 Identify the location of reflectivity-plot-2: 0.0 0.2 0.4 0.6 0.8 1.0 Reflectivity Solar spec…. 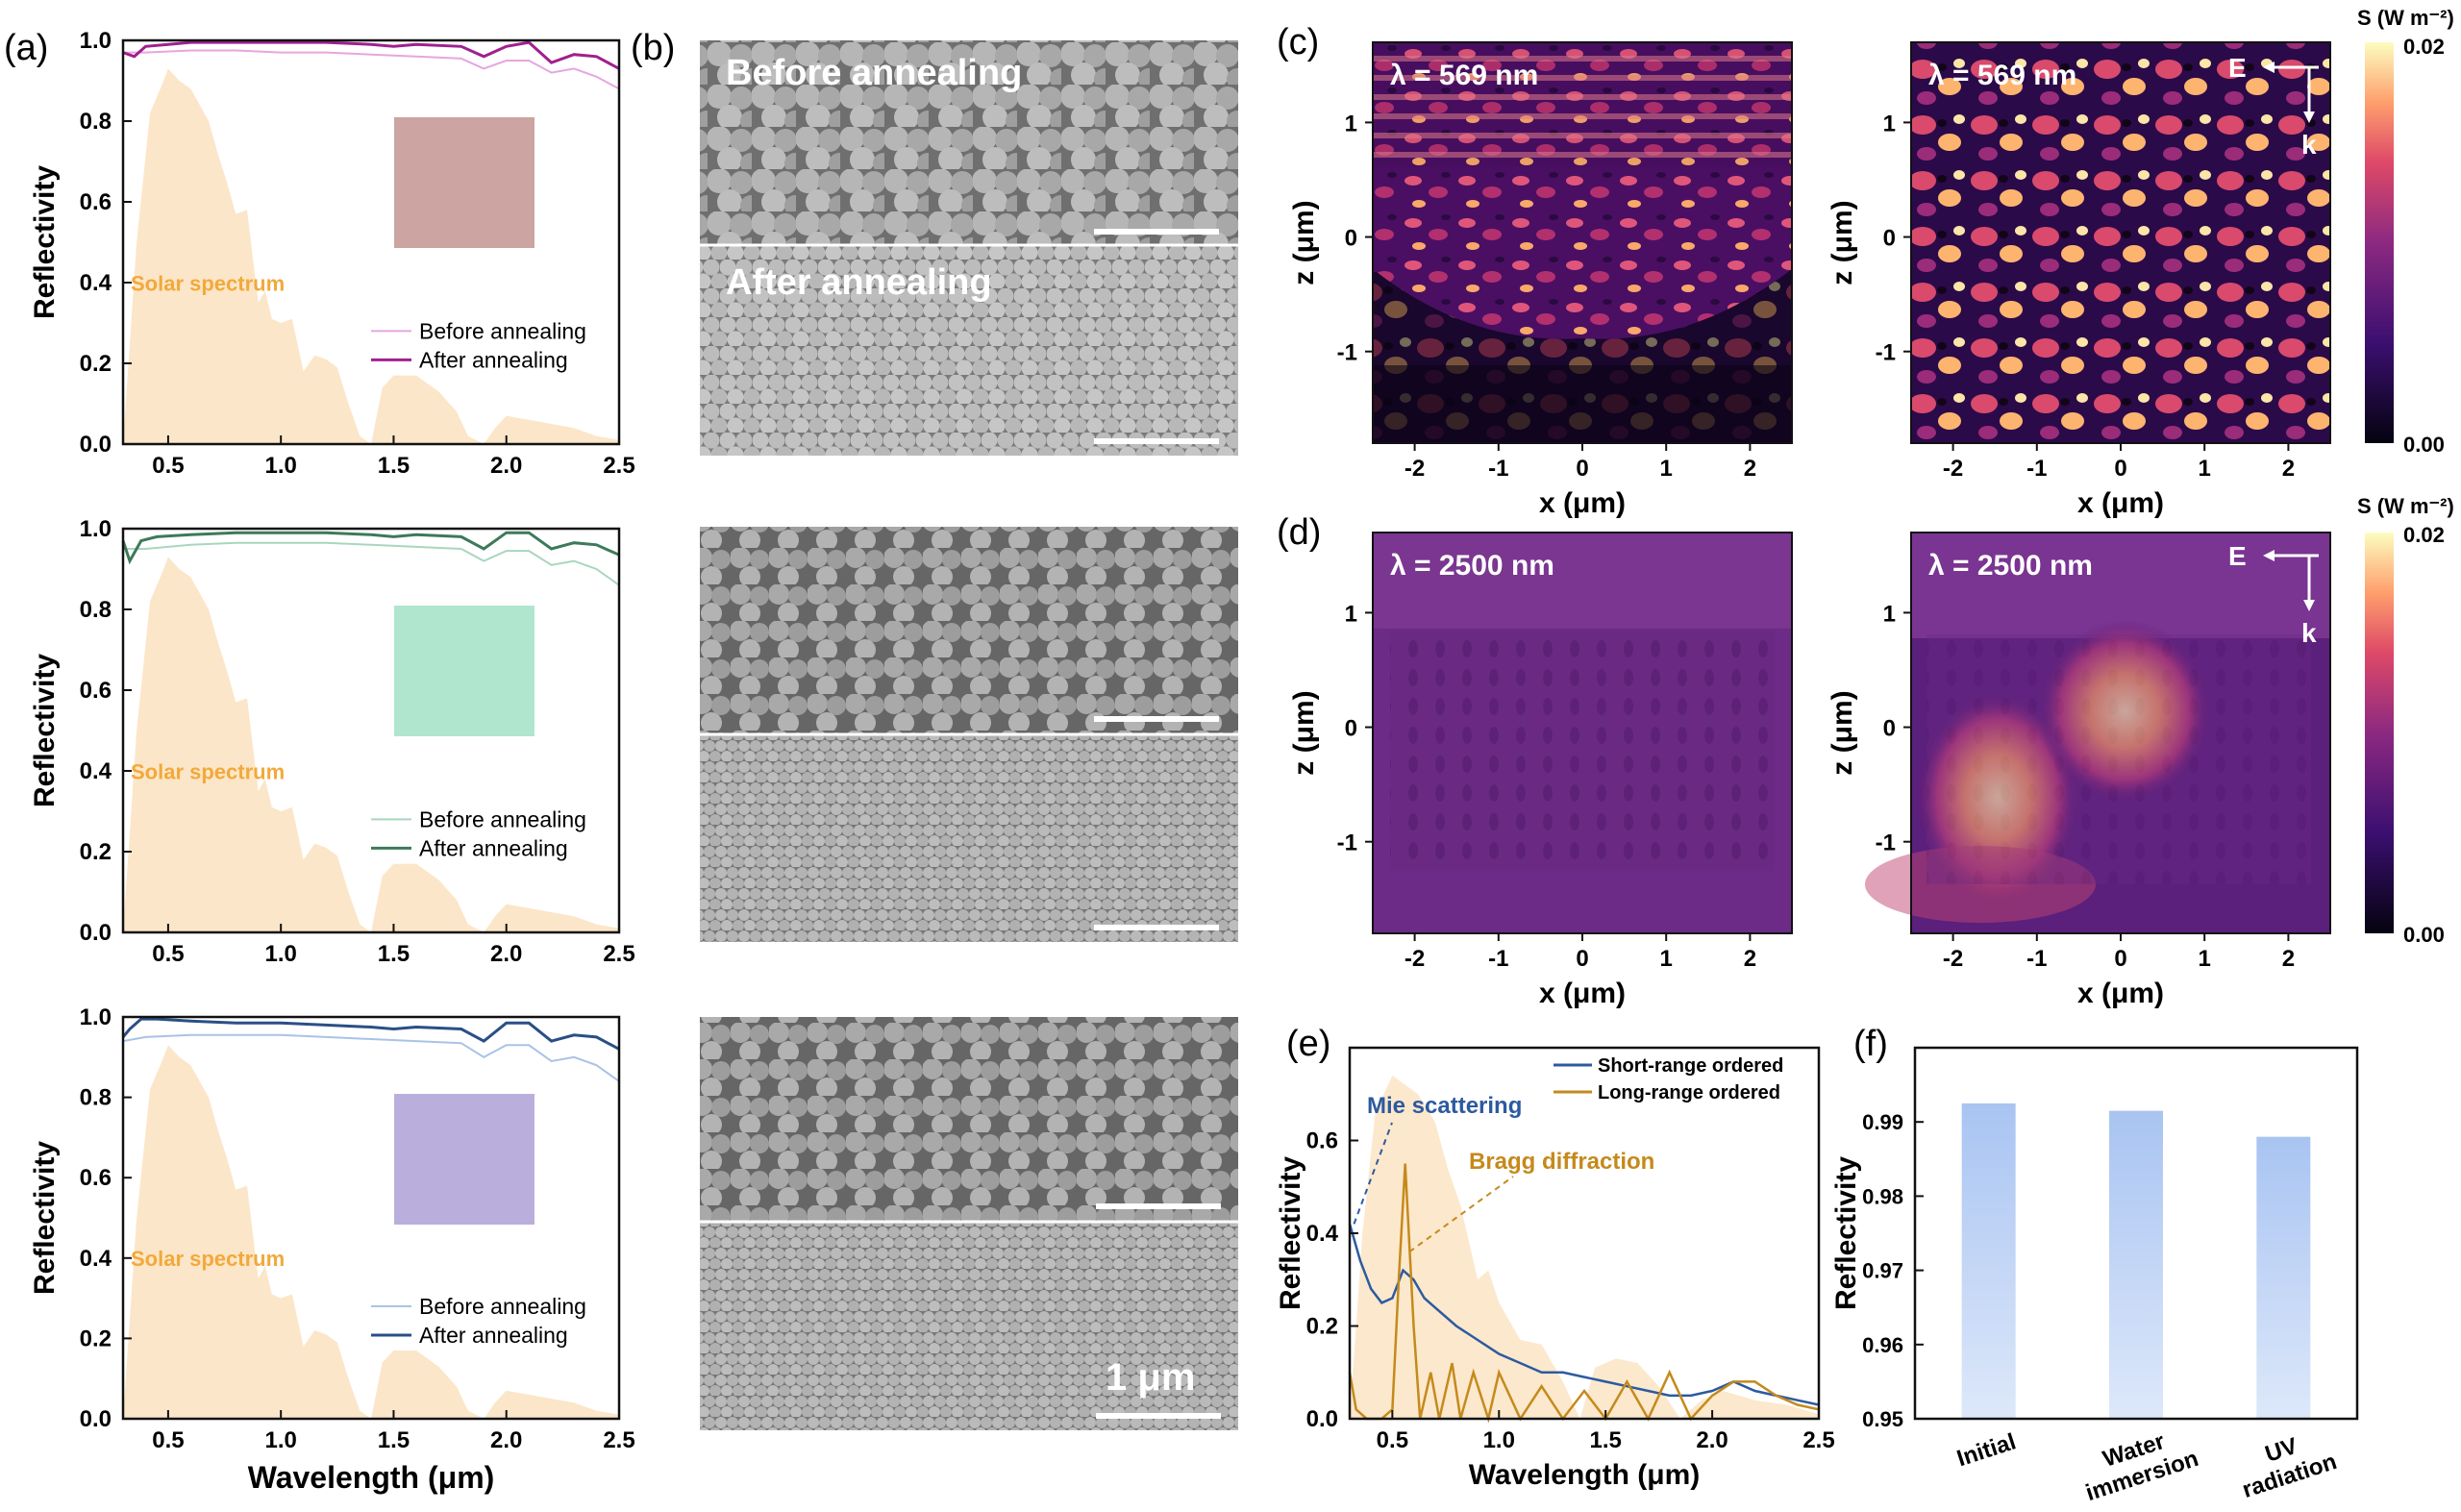
(332, 741).